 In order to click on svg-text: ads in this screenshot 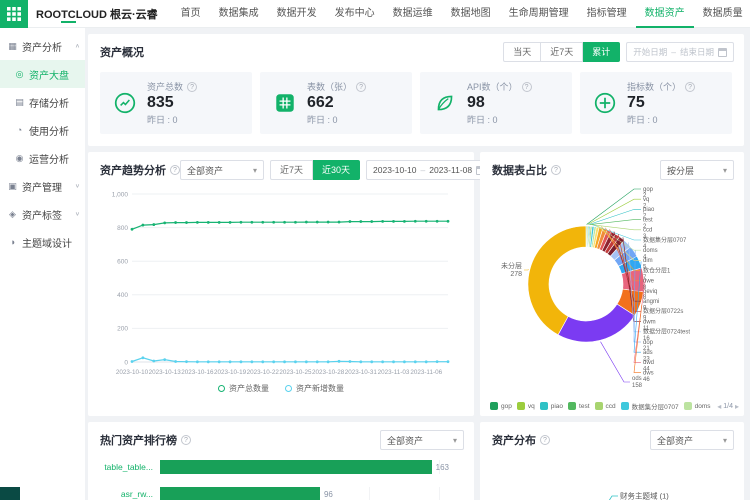, I will do `click(648, 353)`.